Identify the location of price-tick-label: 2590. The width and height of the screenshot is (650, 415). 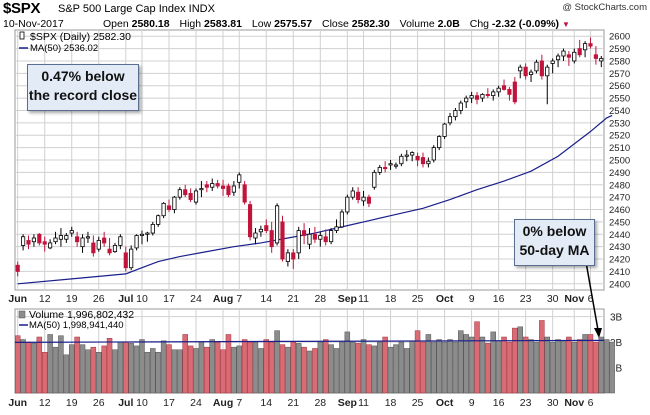
(619, 49).